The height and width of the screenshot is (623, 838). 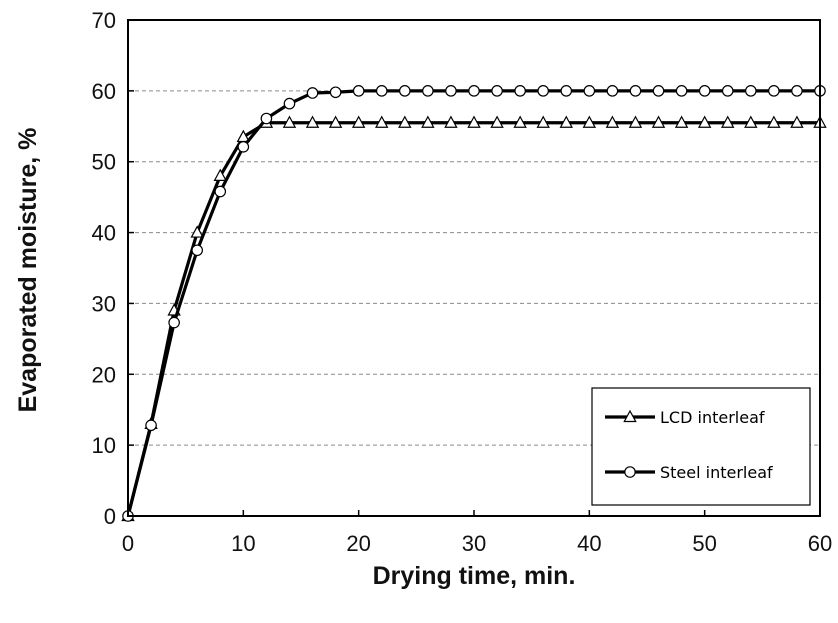 I want to click on legend-circle-marker, so click(x=630, y=472).